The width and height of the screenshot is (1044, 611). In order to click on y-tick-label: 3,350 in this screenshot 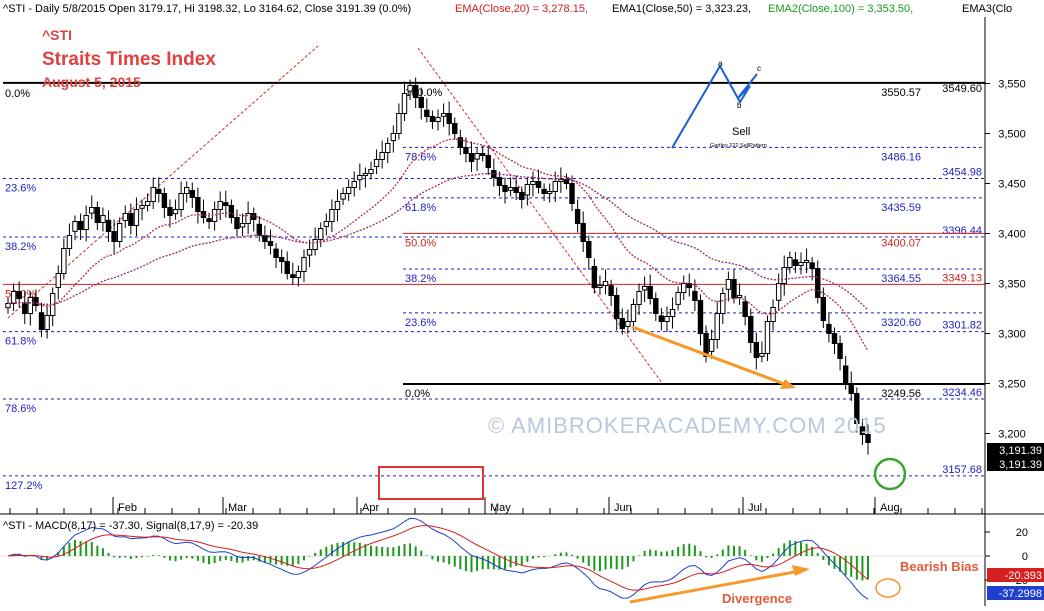, I will do `click(1012, 285)`.